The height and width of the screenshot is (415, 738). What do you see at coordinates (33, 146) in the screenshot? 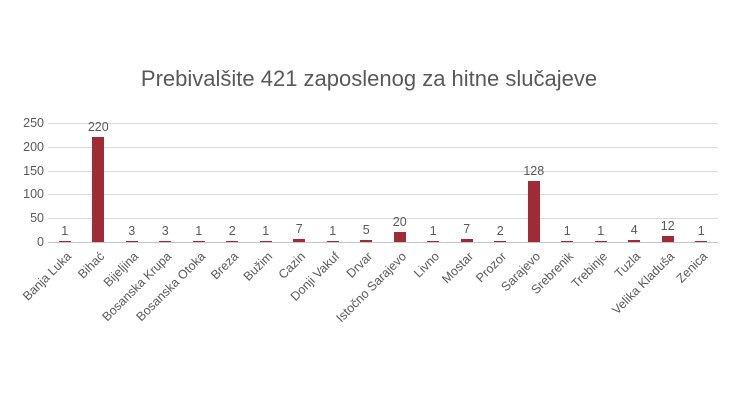
I see `y-axis-tick-label: 200` at bounding box center [33, 146].